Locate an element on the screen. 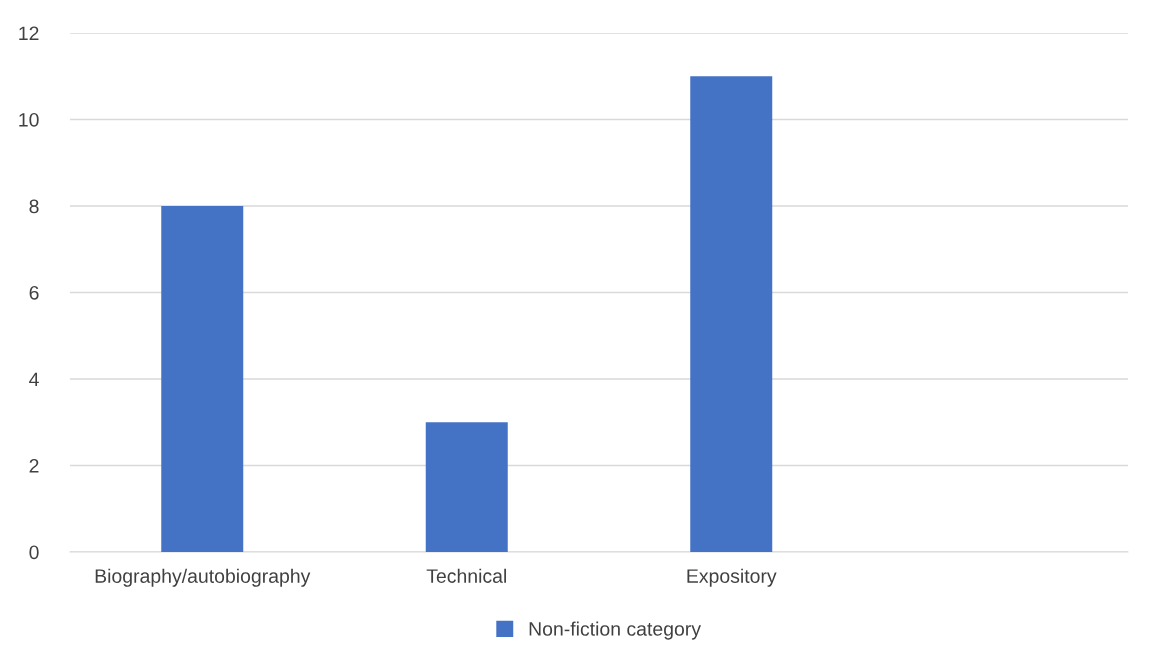 Image resolution: width=1151 pixels, height=672 pixels. y-tick-label: 10 is located at coordinates (29, 119).